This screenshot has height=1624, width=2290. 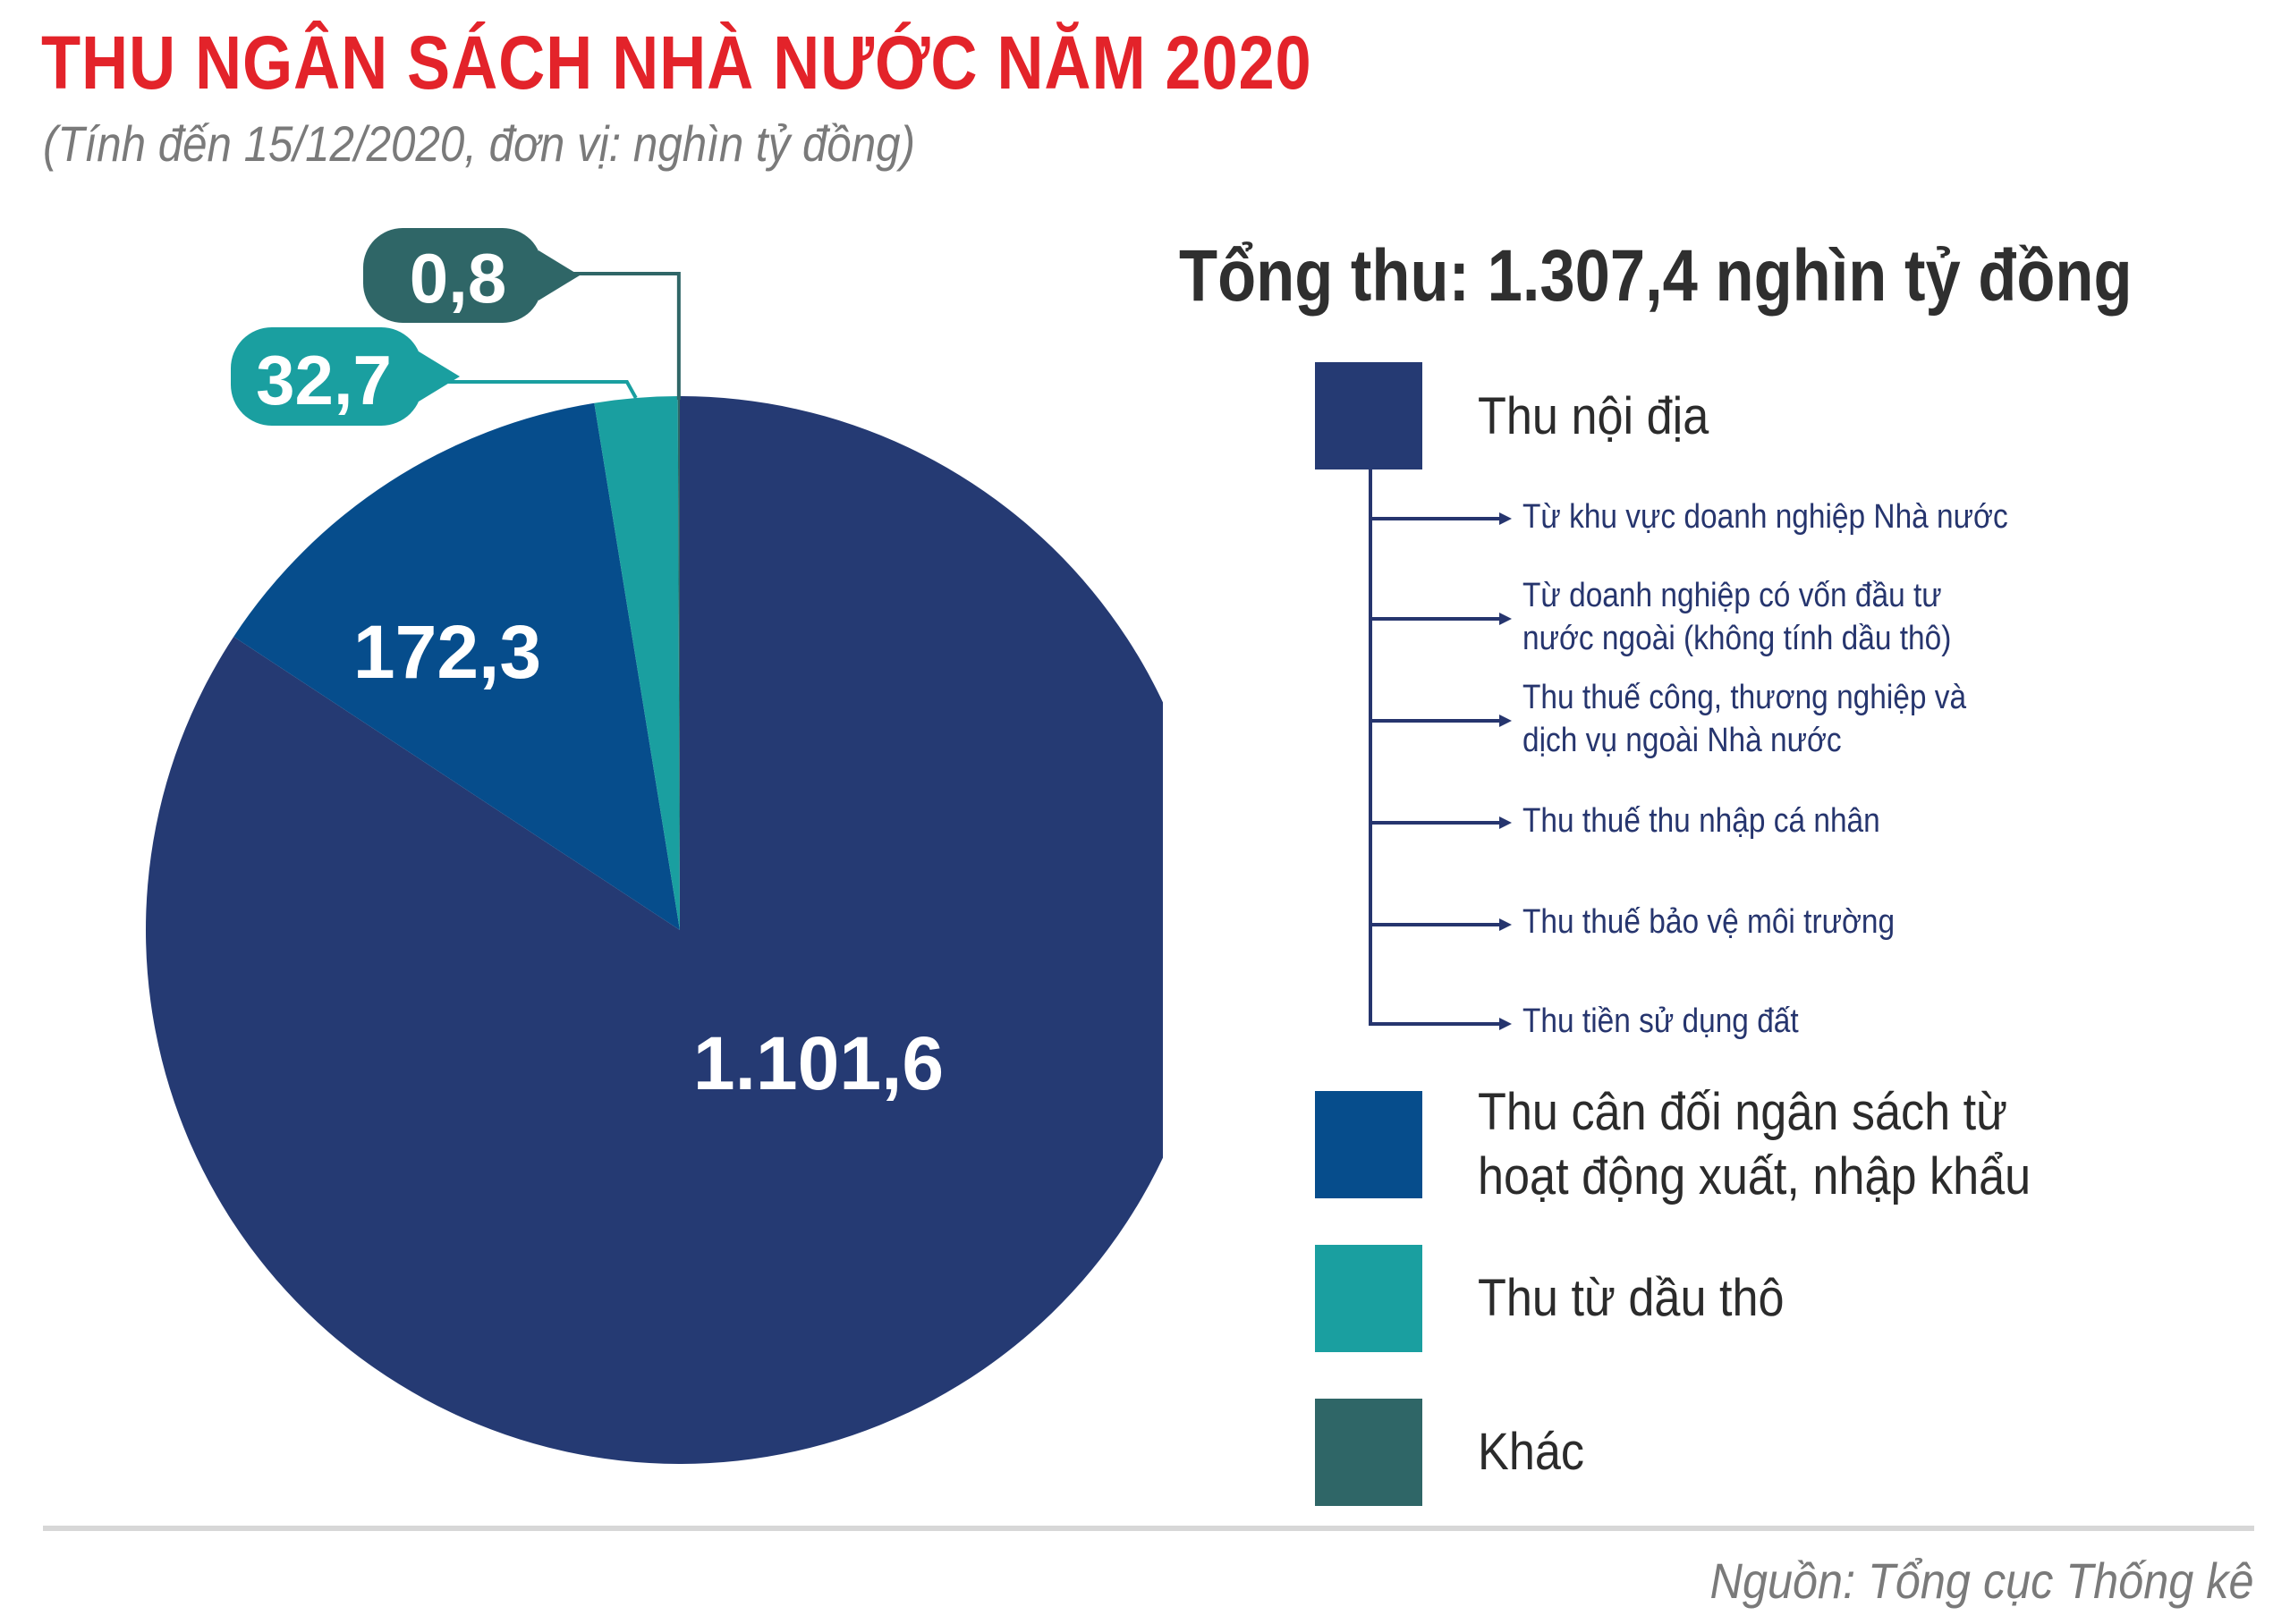 I want to click on legend-swatch-crude-oil, so click(x=1368, y=1298).